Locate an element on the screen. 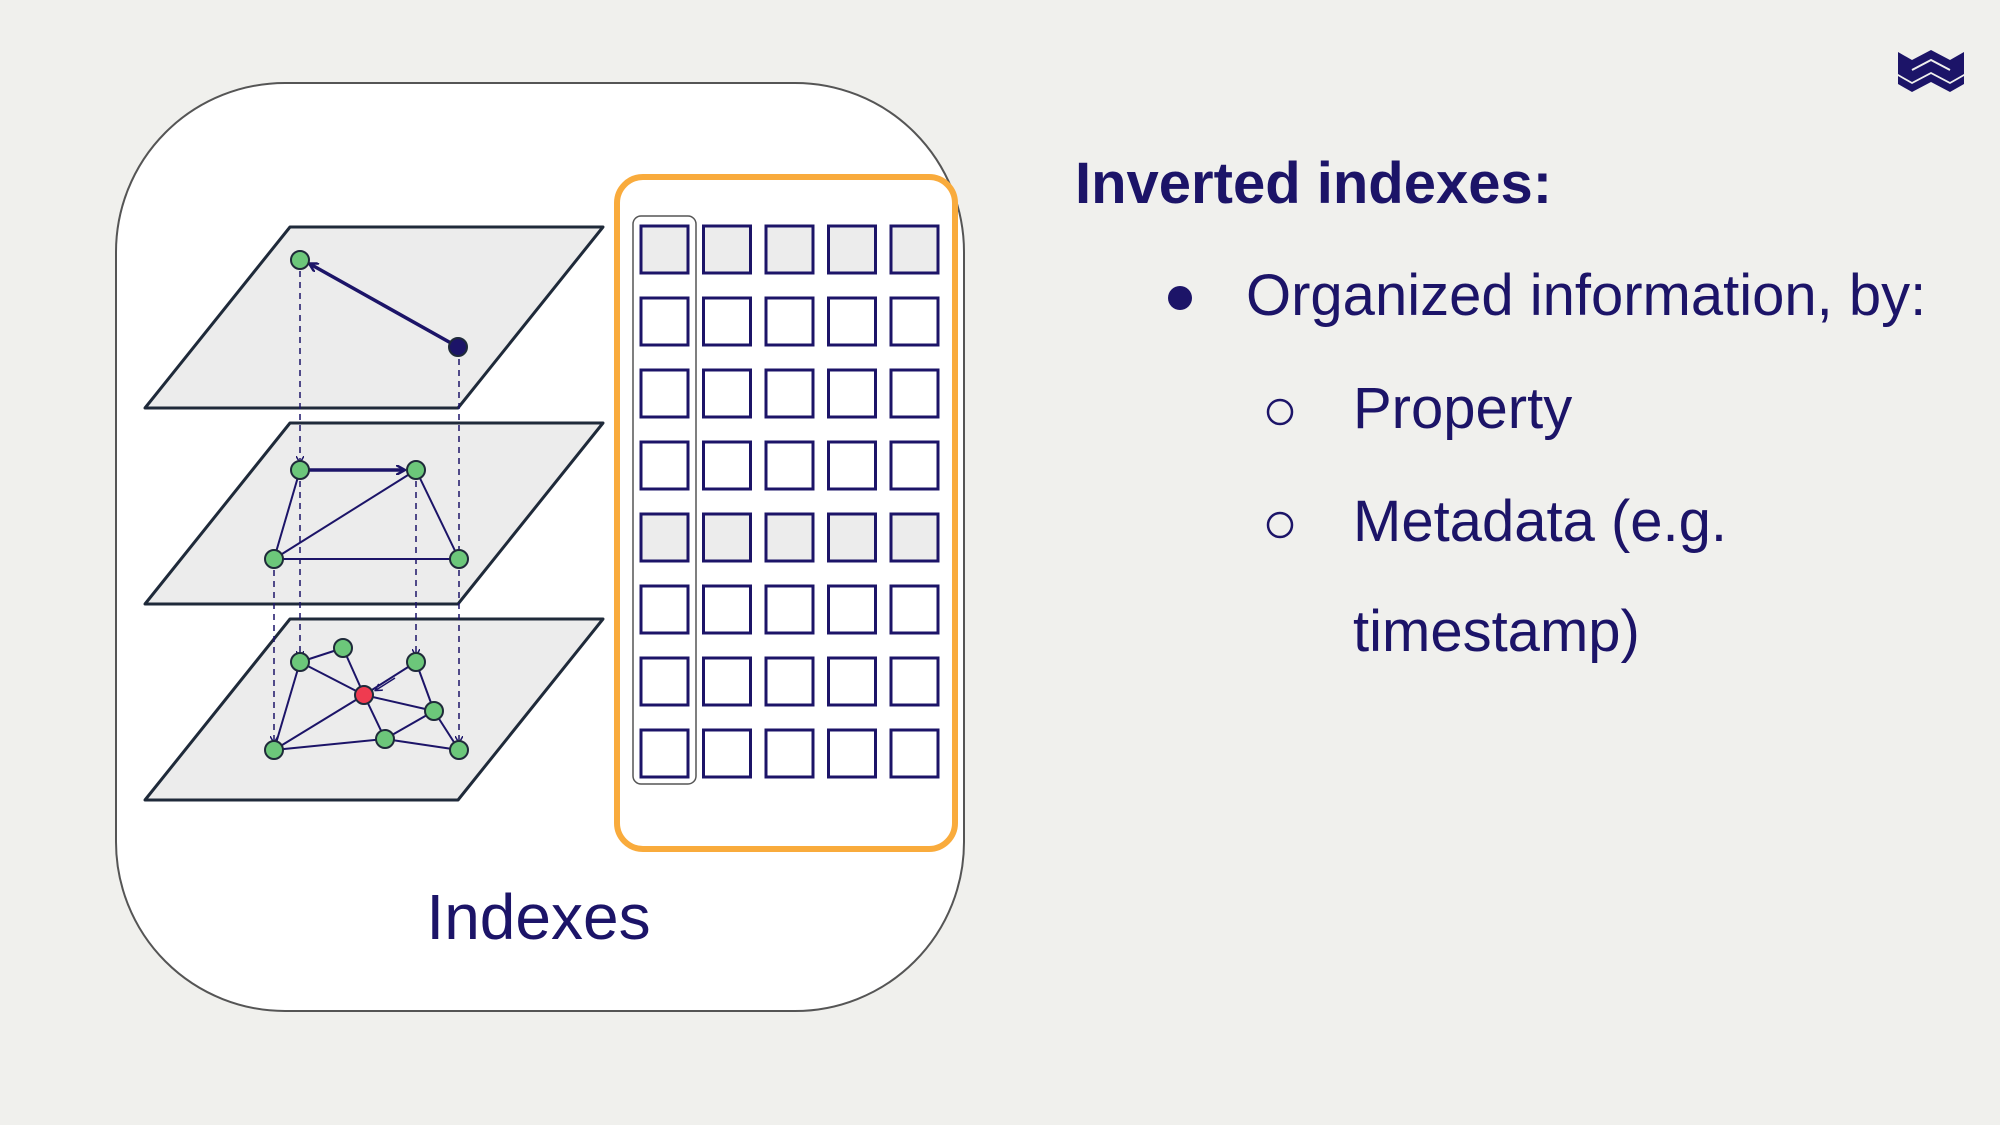  graph-nodes is located at coordinates (366, 505).